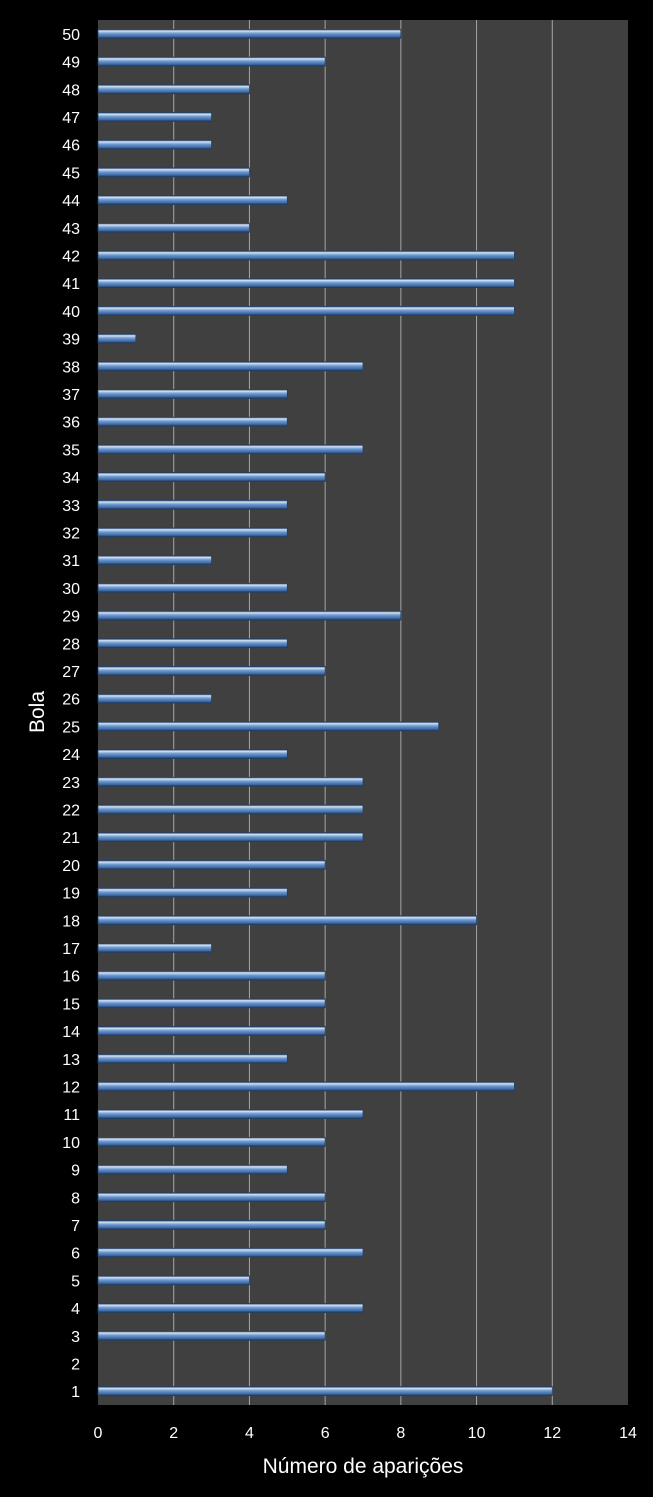 The height and width of the screenshot is (1497, 653). Describe the element at coordinates (71, 617) in the screenshot. I see `y-tick-label-29: 29` at that location.